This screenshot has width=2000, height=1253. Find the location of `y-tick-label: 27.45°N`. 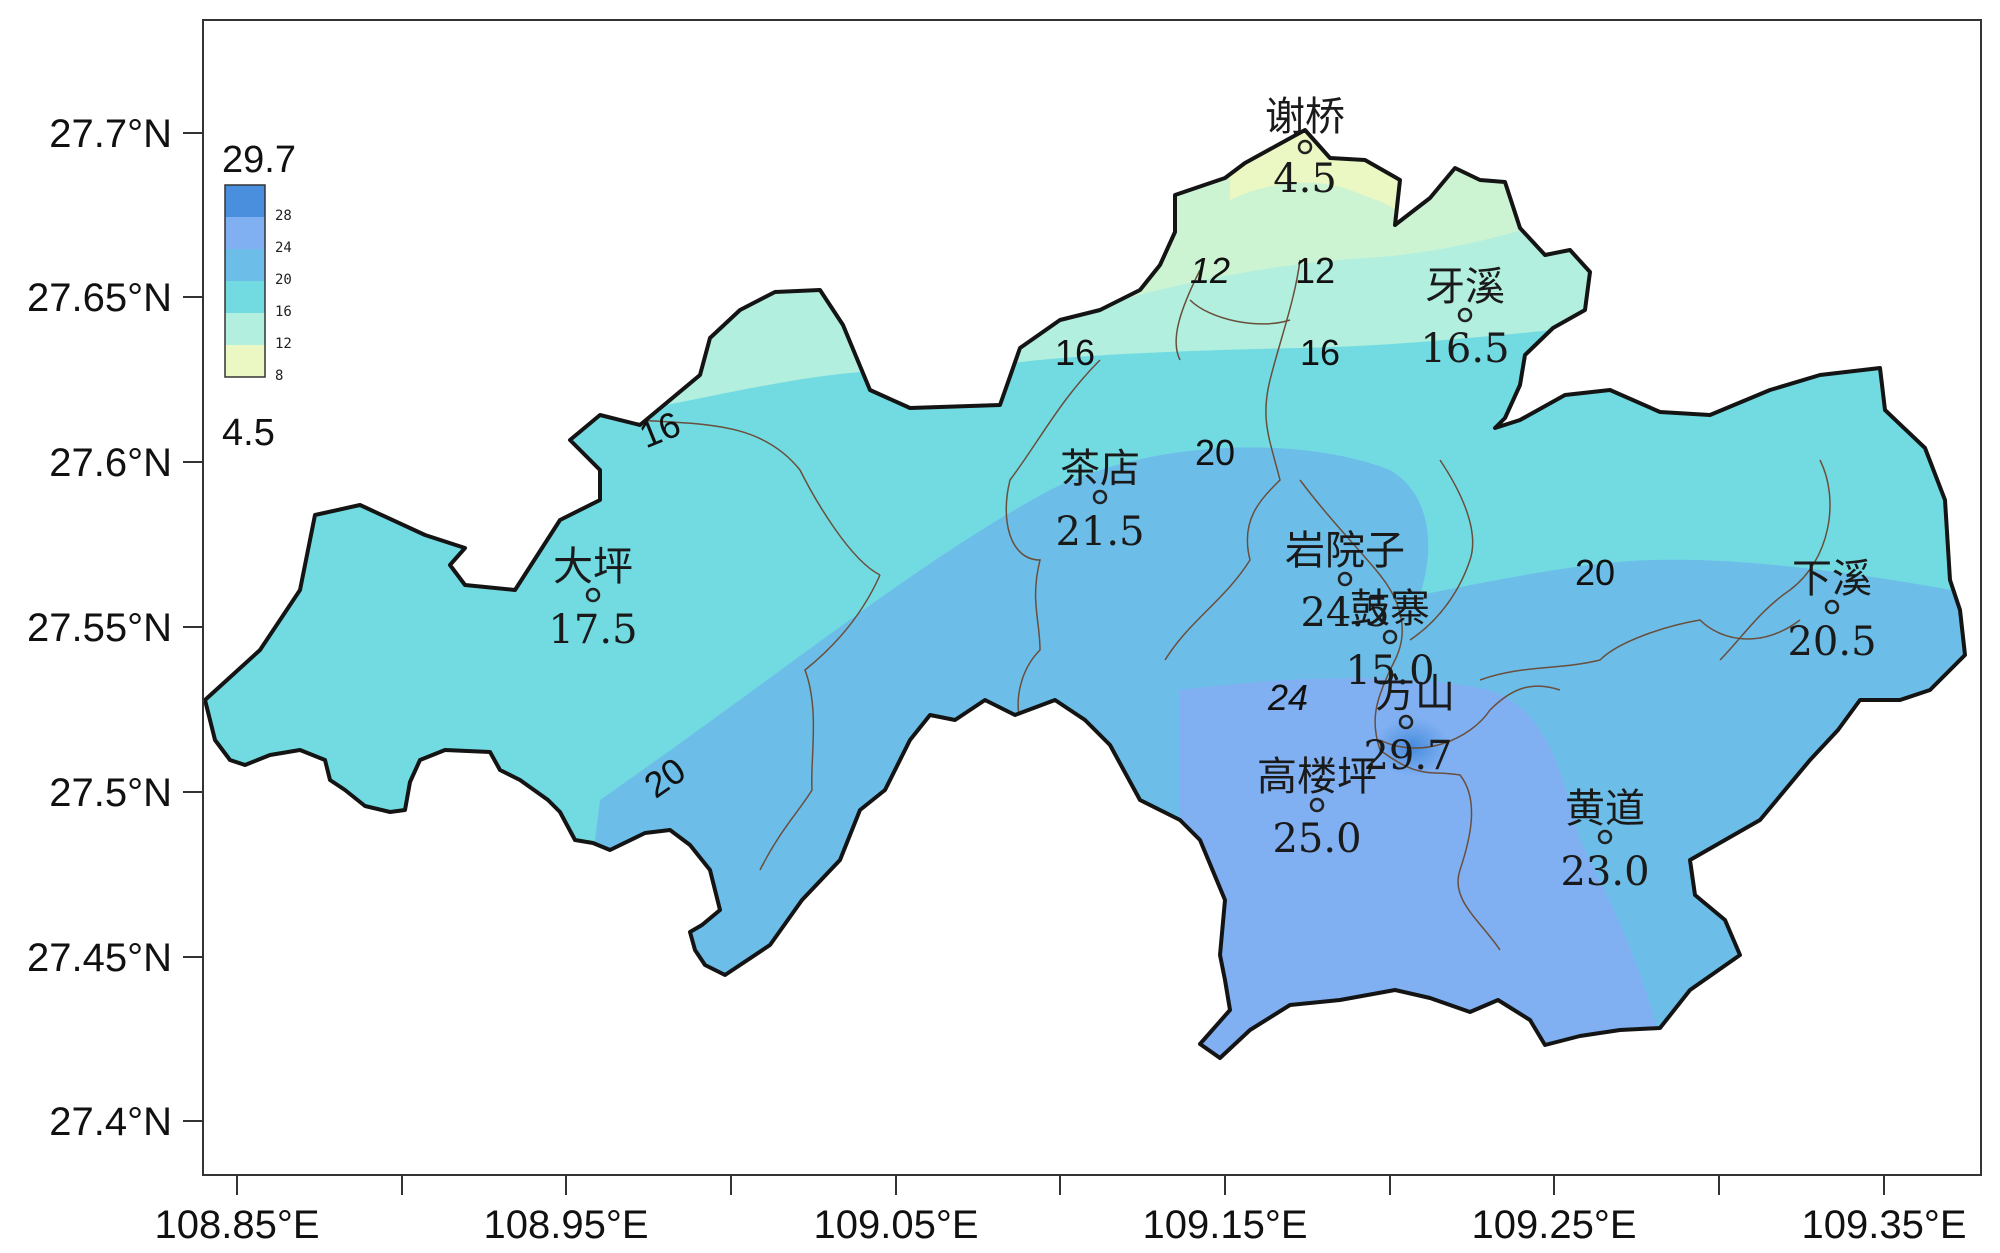

y-tick-label: 27.45°N is located at coordinates (99, 958).